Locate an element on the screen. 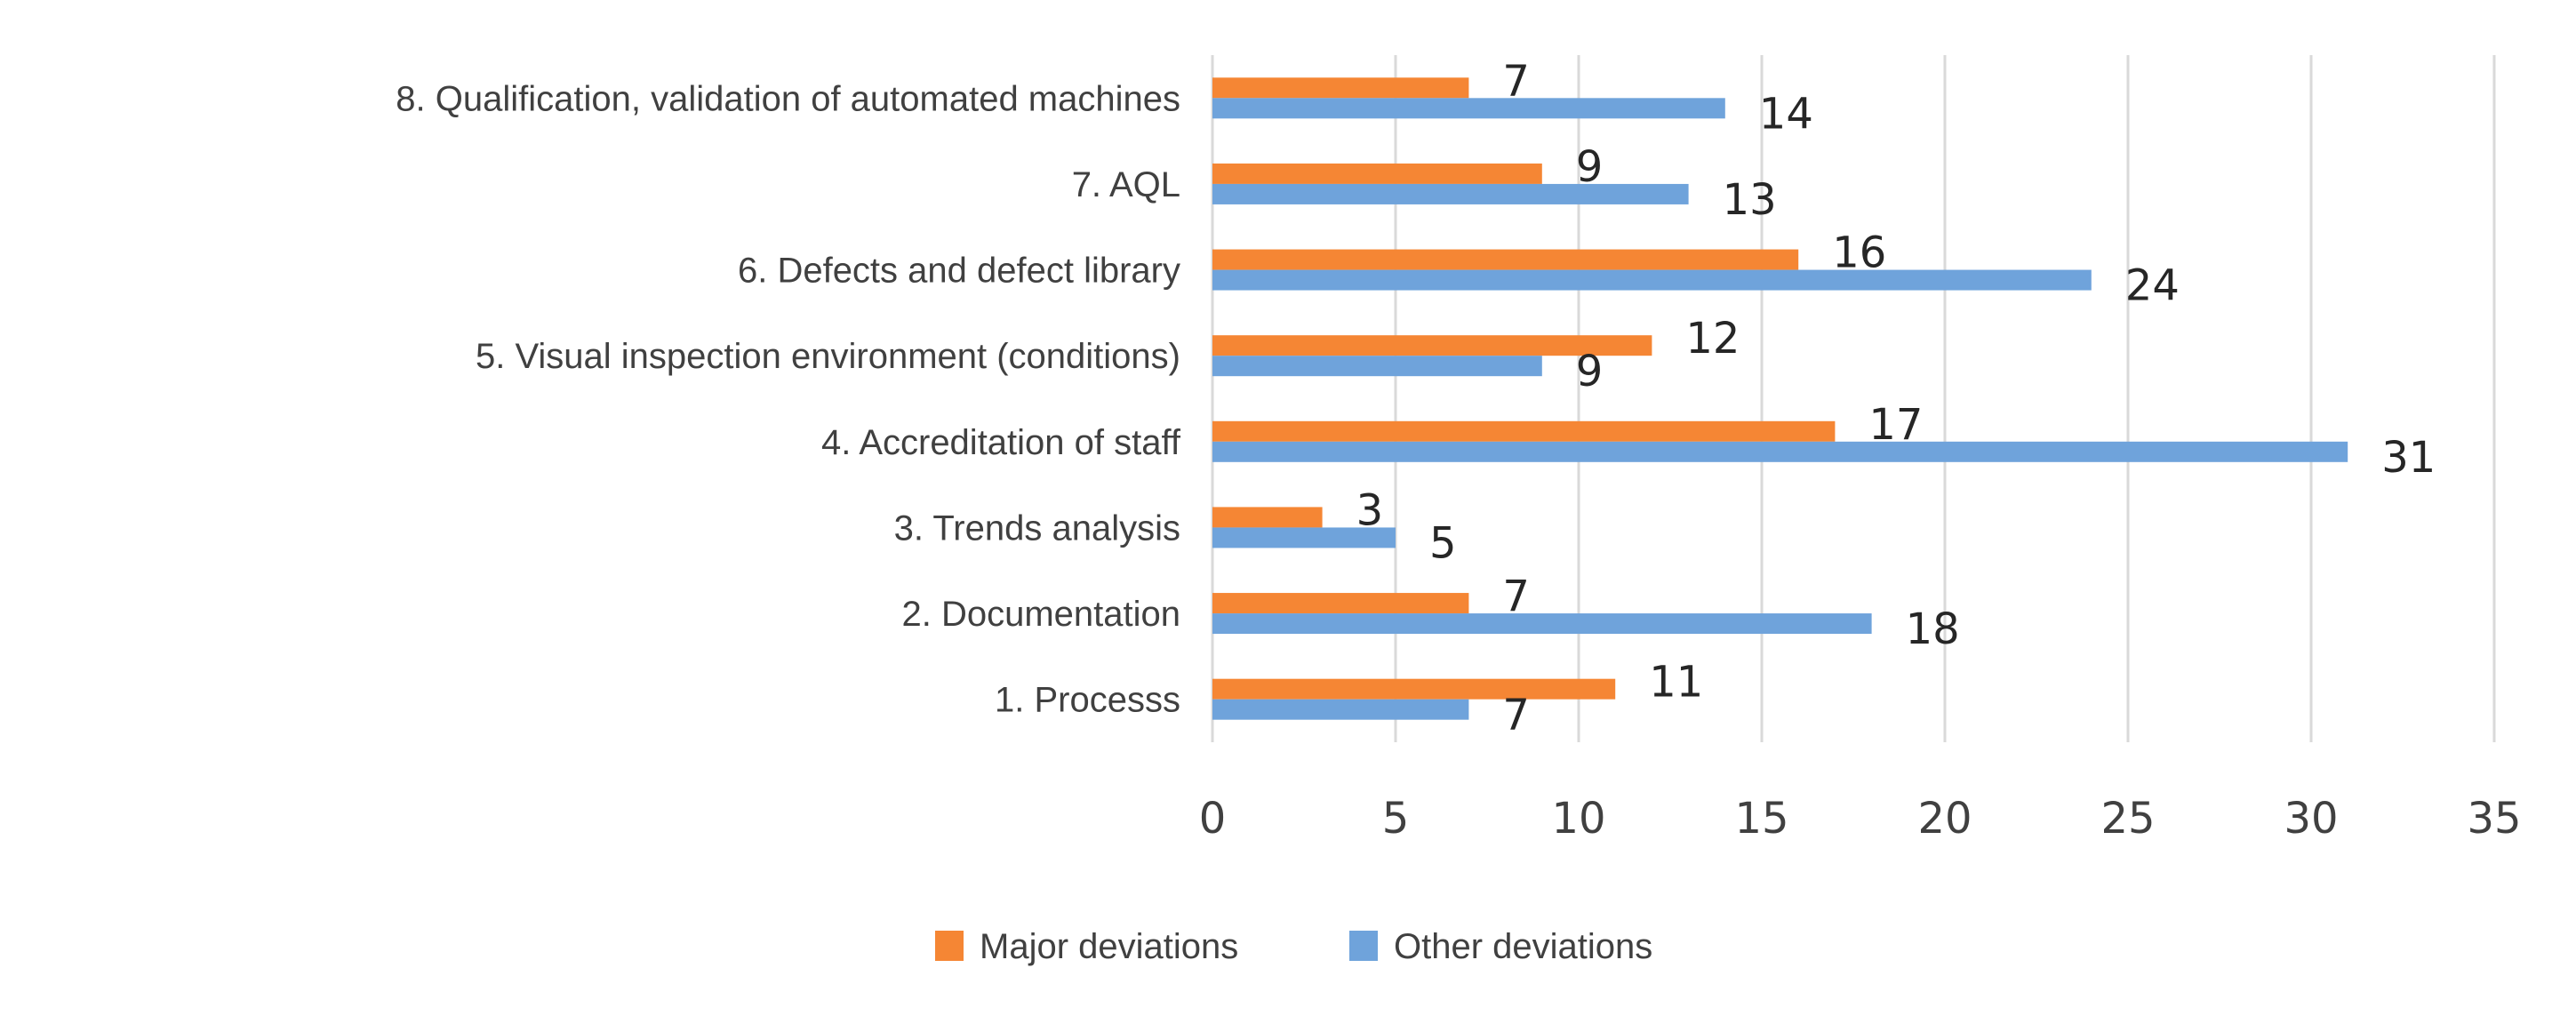 The height and width of the screenshot is (1032, 2576). data-label-major-6: 16 is located at coordinates (1859, 253).